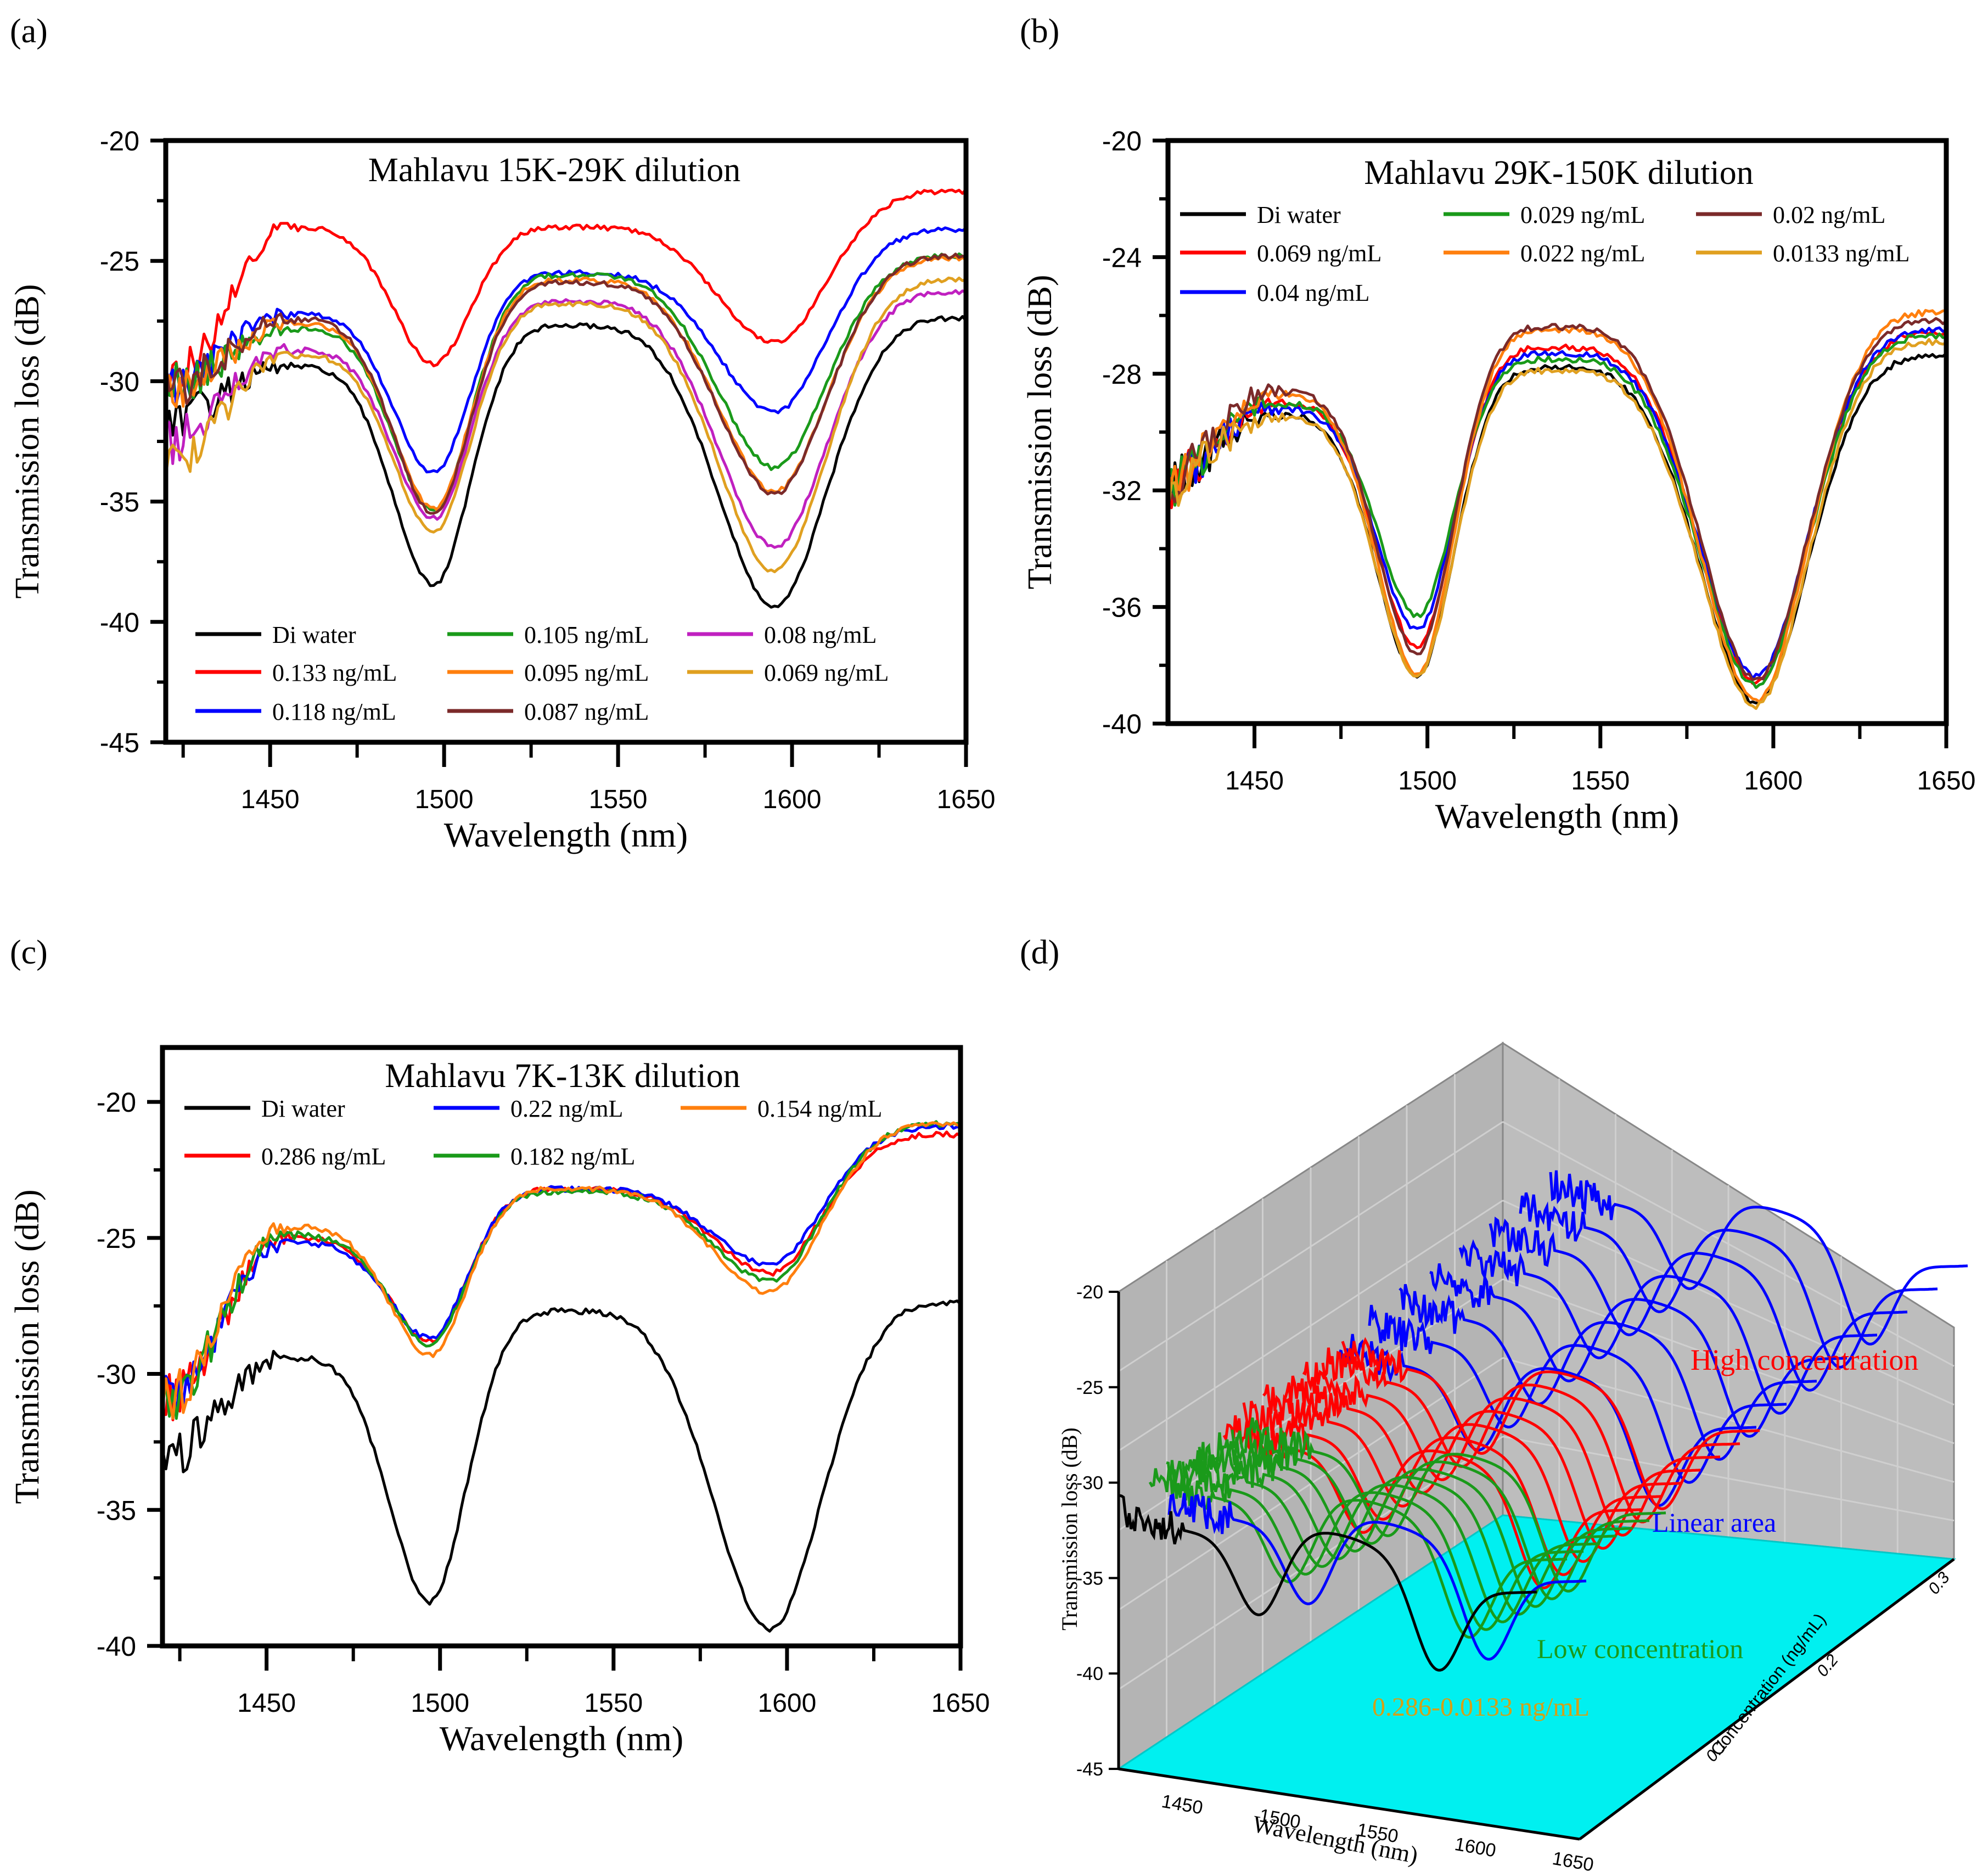 This screenshot has height=1871, width=1988. Describe the element at coordinates (1767, 1700) in the screenshot. I see `y-axis-line` at that location.